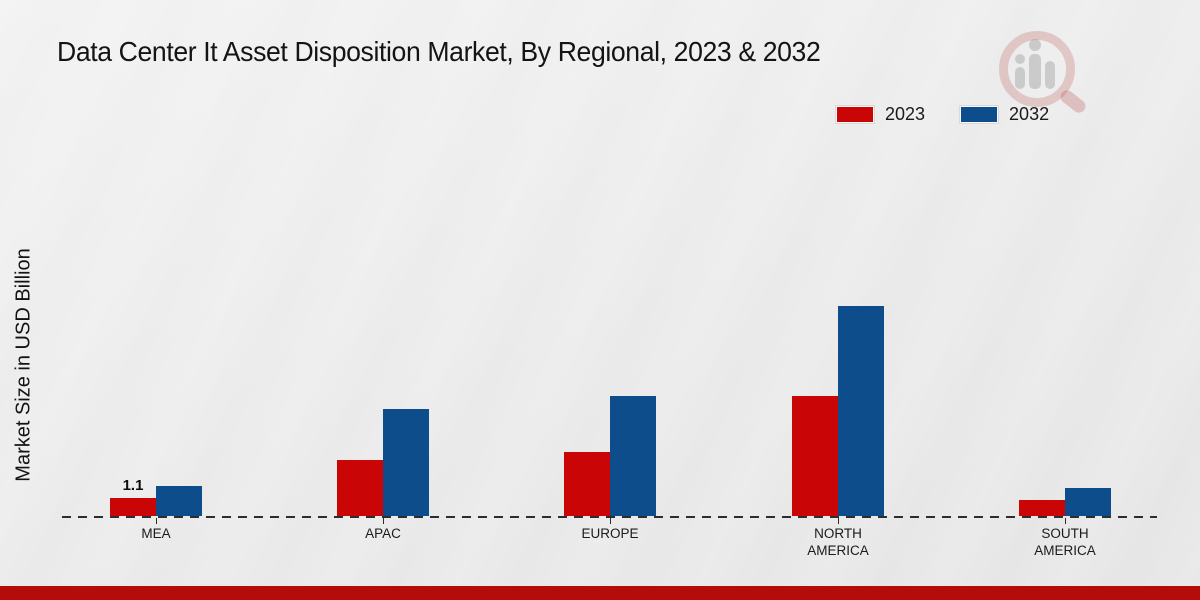  I want to click on legend-swatch-2032-icon, so click(979, 114).